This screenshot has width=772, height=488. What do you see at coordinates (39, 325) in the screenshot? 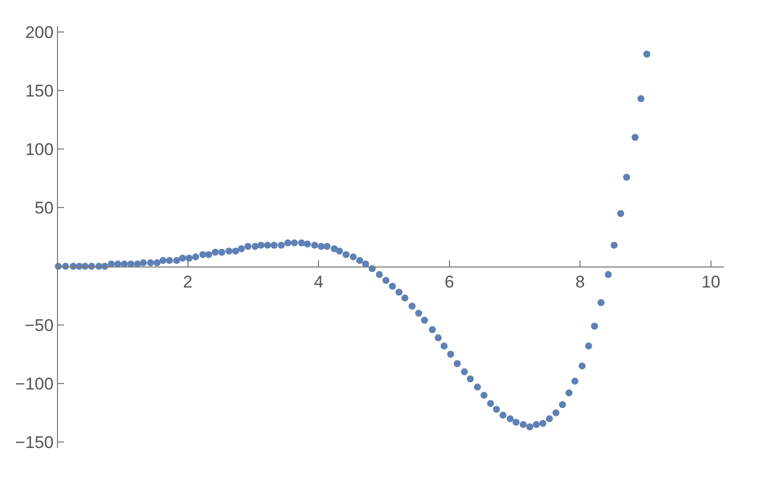
I see `y-tick-label: −50` at bounding box center [39, 325].